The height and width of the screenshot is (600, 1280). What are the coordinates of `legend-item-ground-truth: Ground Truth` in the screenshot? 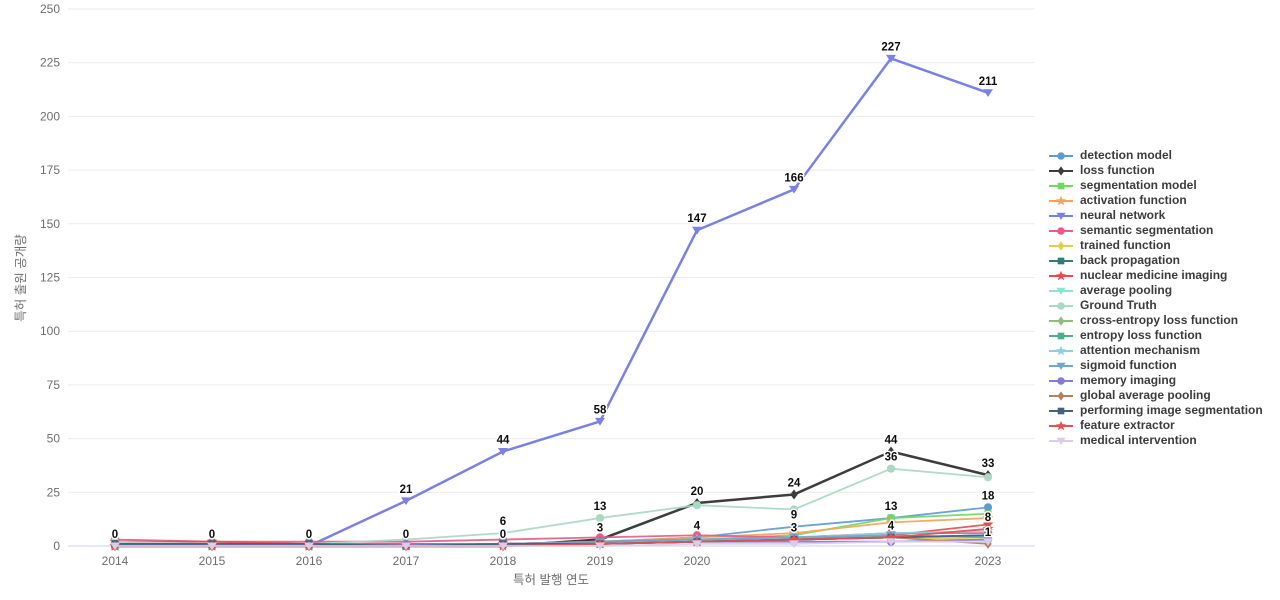 It's located at (1155, 305).